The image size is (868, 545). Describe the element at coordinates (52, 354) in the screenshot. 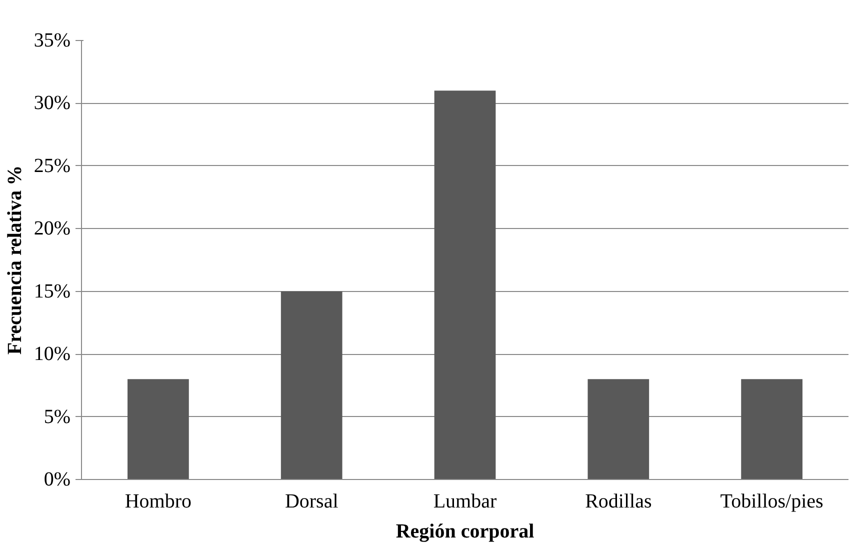

I see `y-tick-label: 10%` at that location.